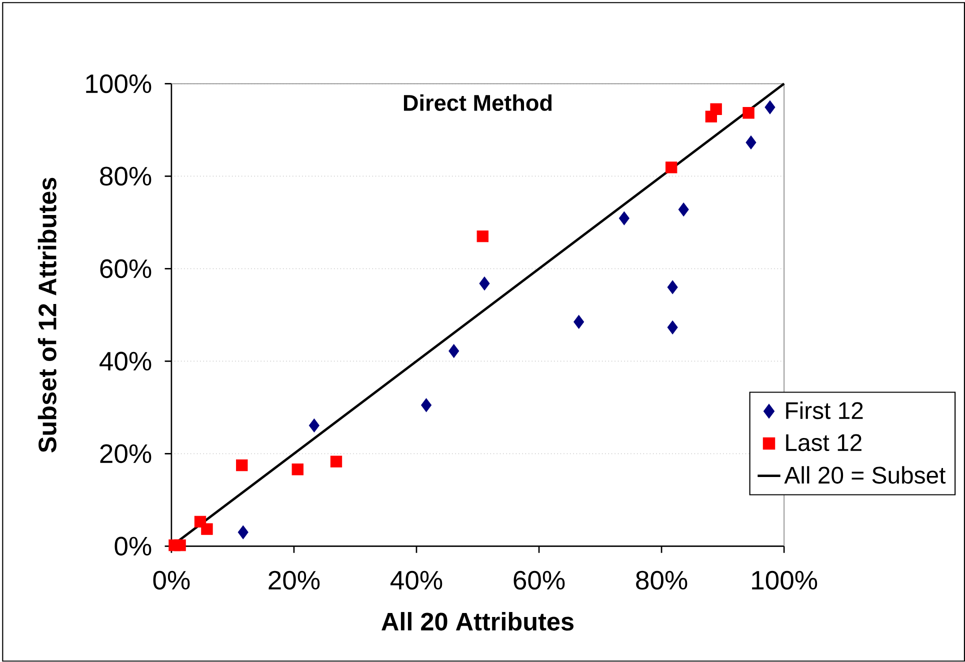 The width and height of the screenshot is (965, 662). I want to click on x-tick-label: 60%, so click(539, 580).